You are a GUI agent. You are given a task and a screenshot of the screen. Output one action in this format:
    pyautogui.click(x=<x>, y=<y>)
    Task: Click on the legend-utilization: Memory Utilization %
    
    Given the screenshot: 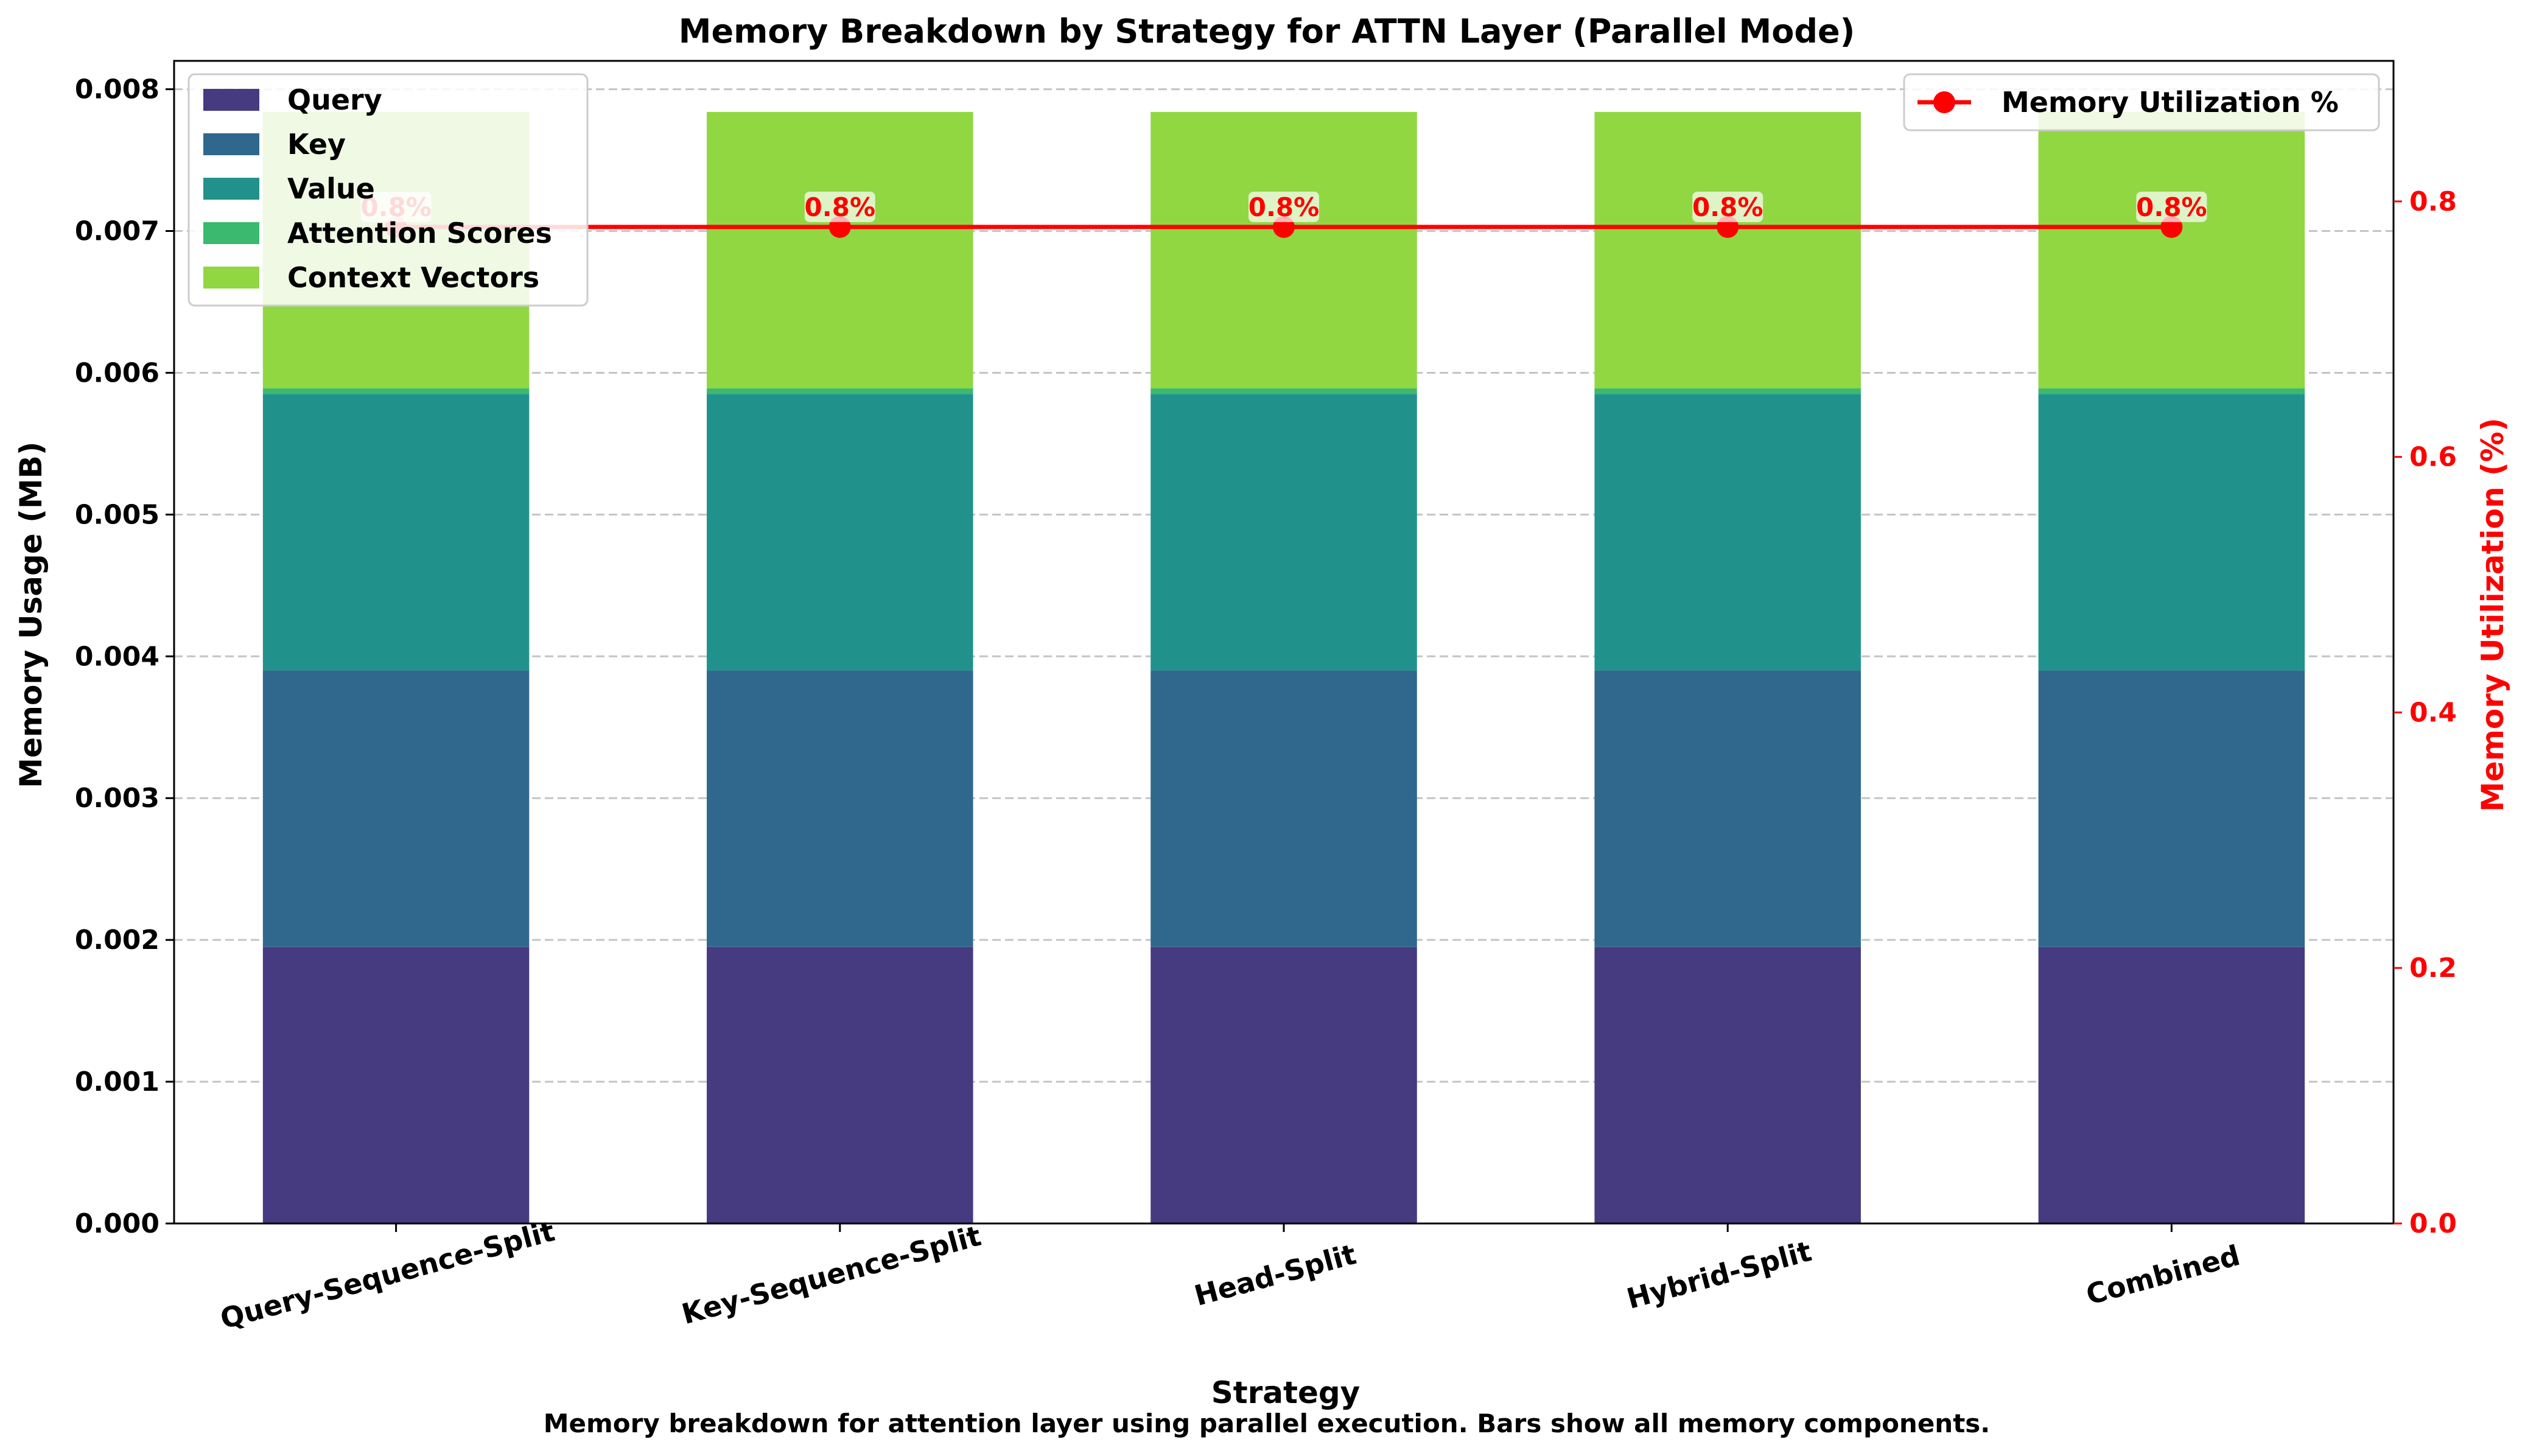 What is the action you would take?
    pyautogui.click(x=2141, y=102)
    